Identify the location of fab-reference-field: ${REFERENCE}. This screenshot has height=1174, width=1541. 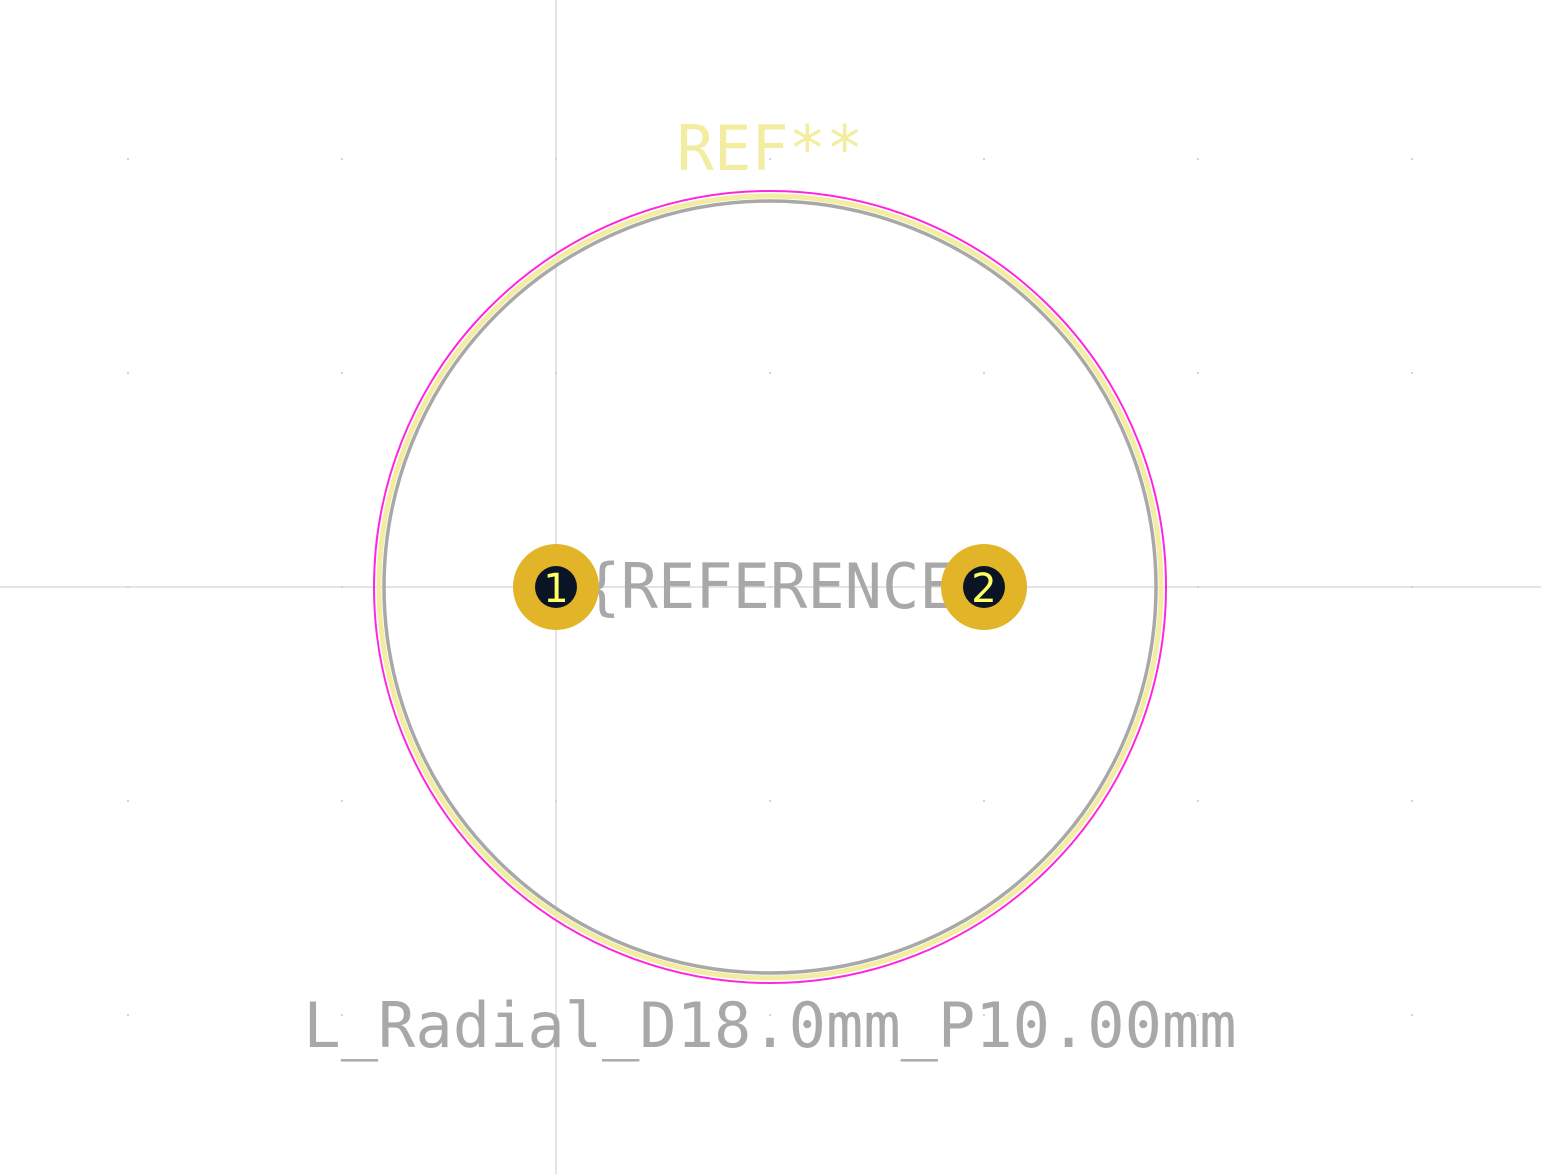
(770, 586).